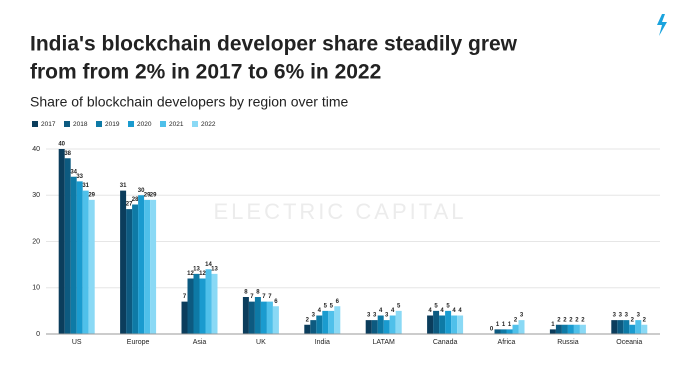  What do you see at coordinates (85, 186) in the screenshot?
I see `data-label: 31` at bounding box center [85, 186].